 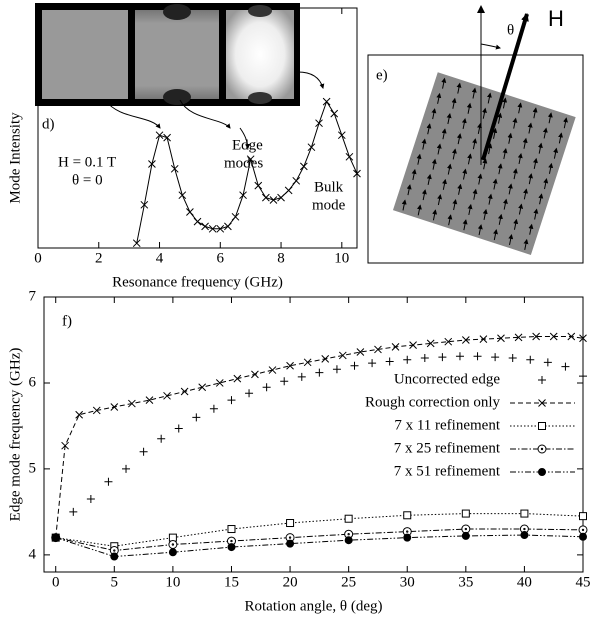 What do you see at coordinates (115, 582) in the screenshot?
I see `x-tick-label: 5` at bounding box center [115, 582].